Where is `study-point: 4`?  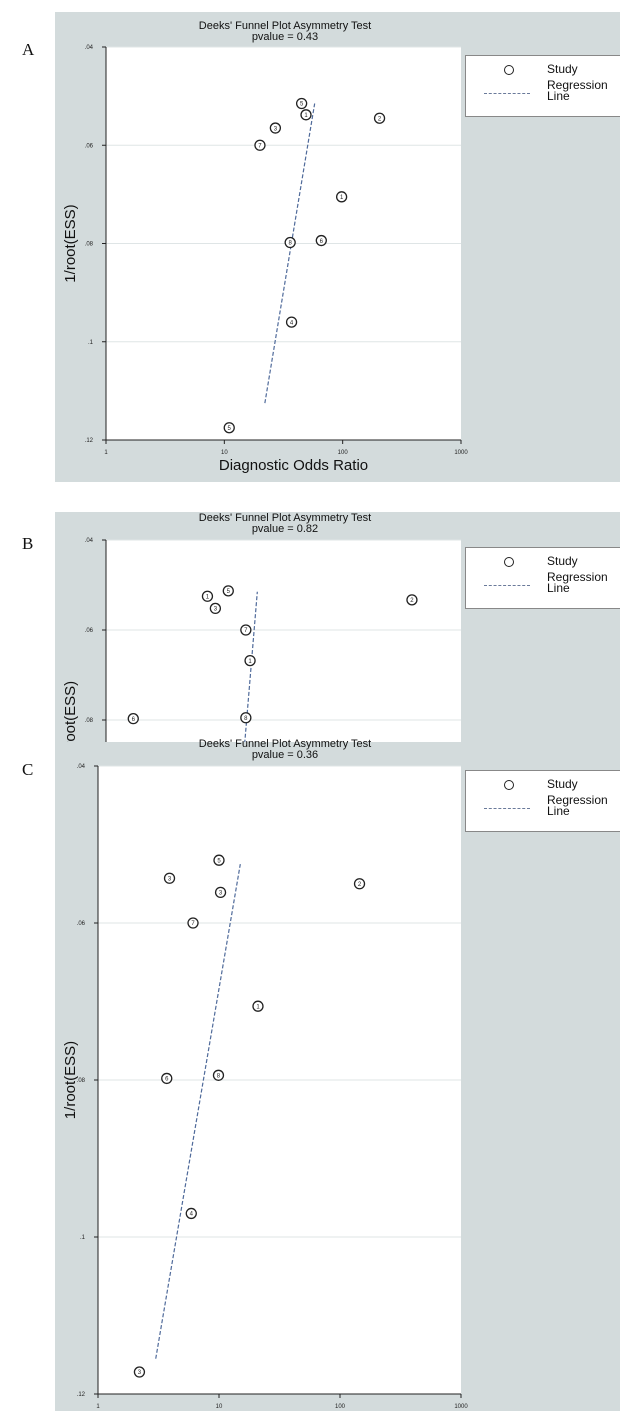
study-point: 4 is located at coordinates (191, 1213).